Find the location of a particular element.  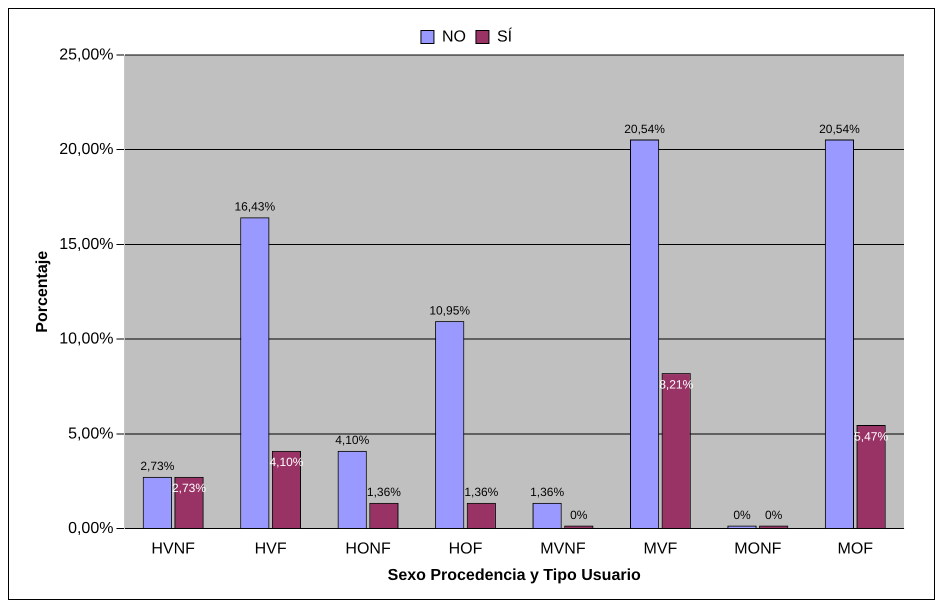

x-tick-label: MOF is located at coordinates (856, 549).